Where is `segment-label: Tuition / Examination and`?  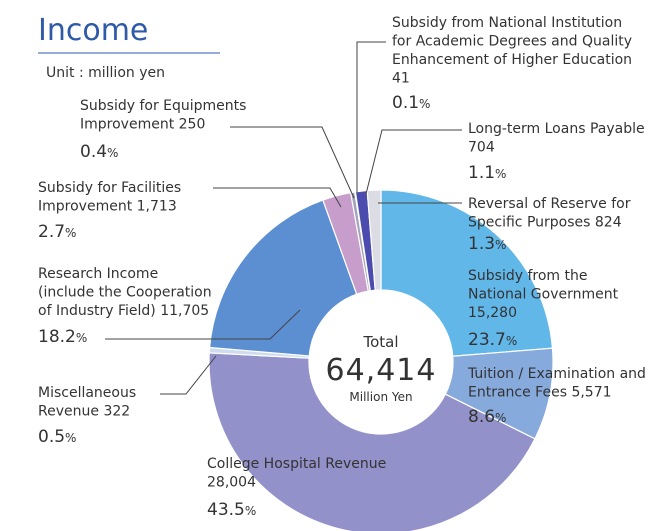
segment-label: Tuition / Examination and is located at coordinates (556, 374).